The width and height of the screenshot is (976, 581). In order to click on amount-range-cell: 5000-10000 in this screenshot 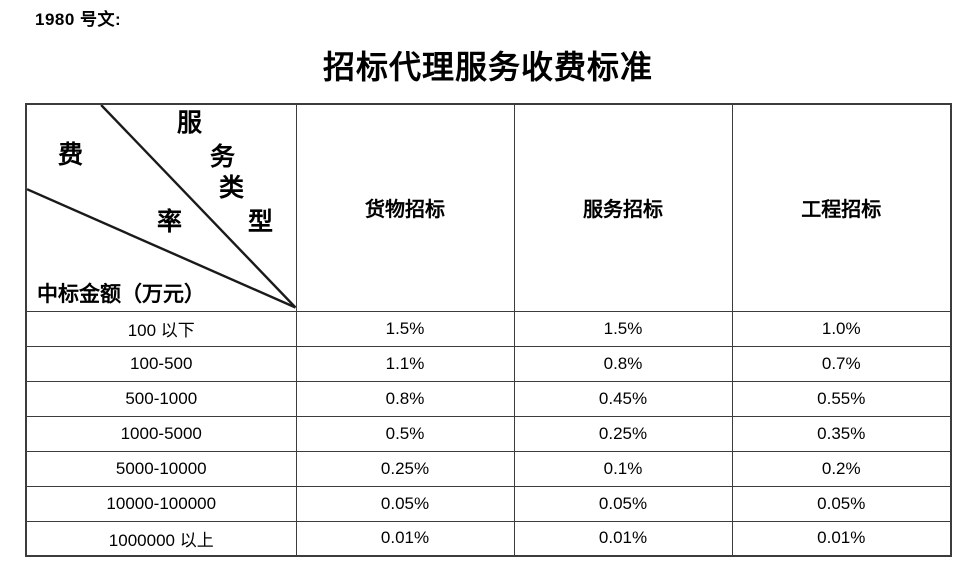, I will do `click(161, 468)`.